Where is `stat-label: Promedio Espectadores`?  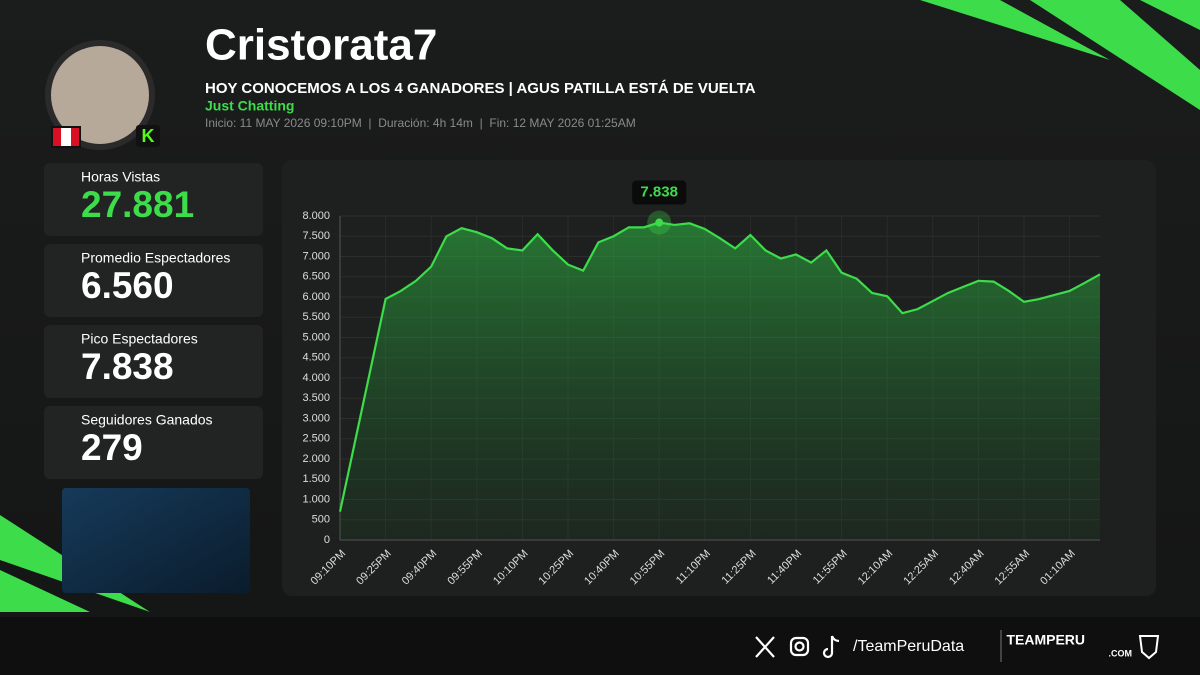 stat-label: Promedio Espectadores is located at coordinates (155, 258).